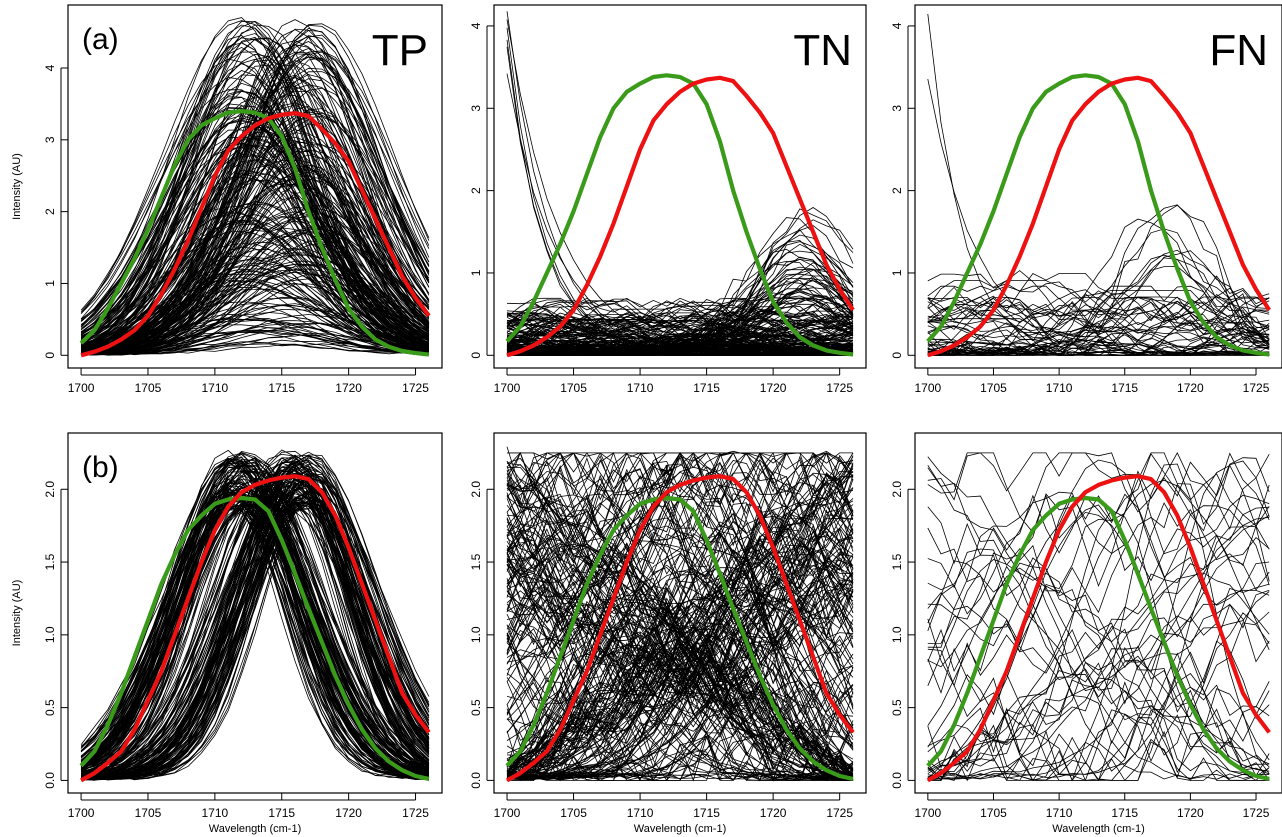 The image size is (1282, 837). Describe the element at coordinates (50, 561) in the screenshot. I see `y-tick-label: 1.5` at that location.